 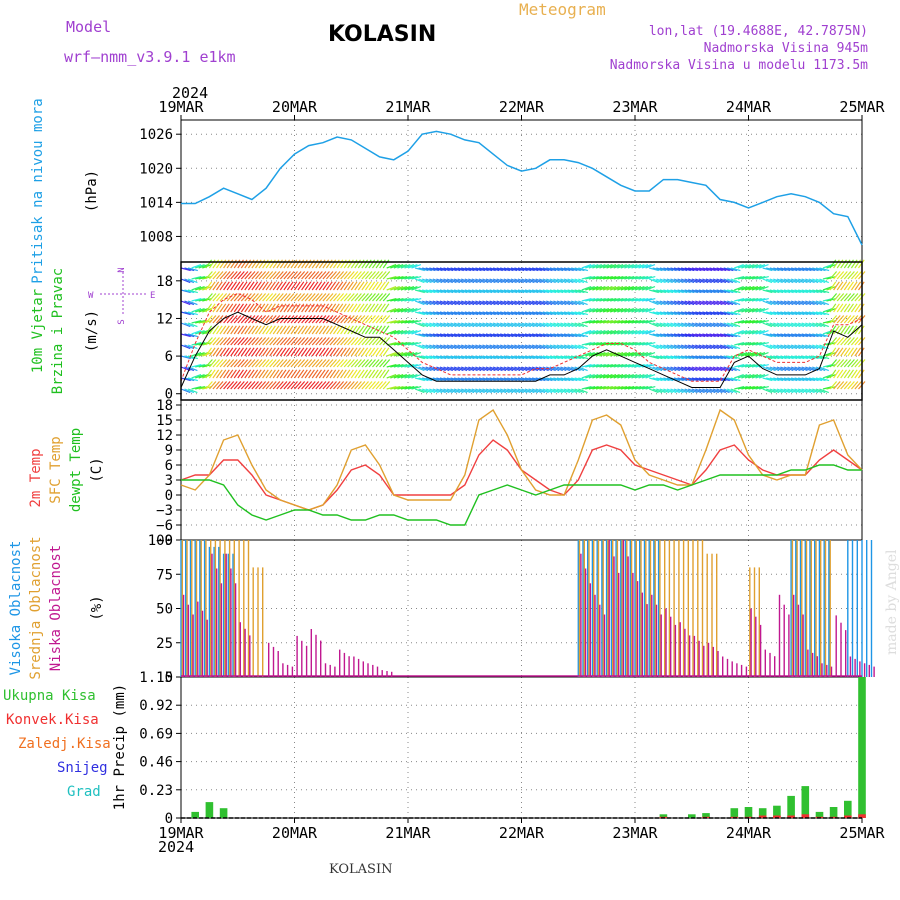 What do you see at coordinates (156, 706) in the screenshot?
I see `precipitation-y-tick-label: 0.92` at bounding box center [156, 706].